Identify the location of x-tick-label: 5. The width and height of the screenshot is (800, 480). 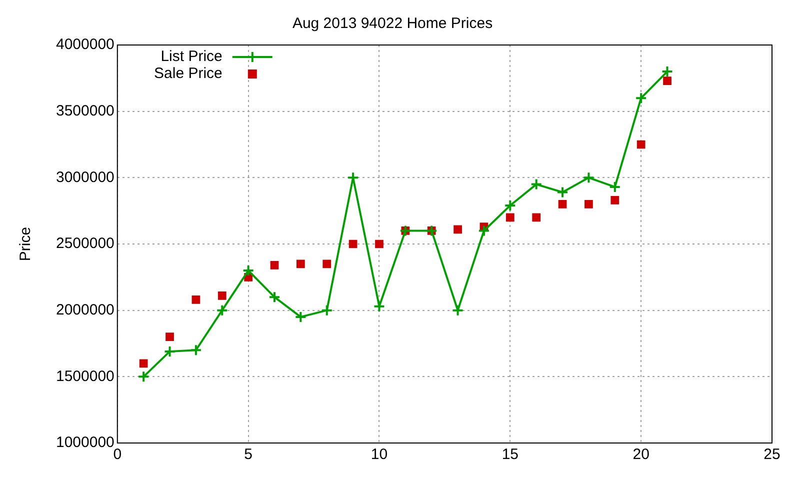
(248, 455).